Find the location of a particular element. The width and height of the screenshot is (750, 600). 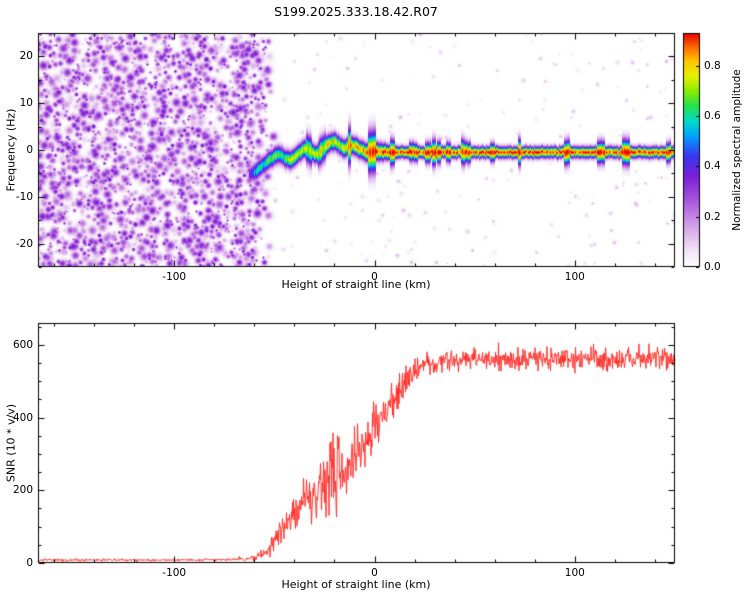

bottom-x-axis-label: Height of straight line (km) is located at coordinates (356, 584).